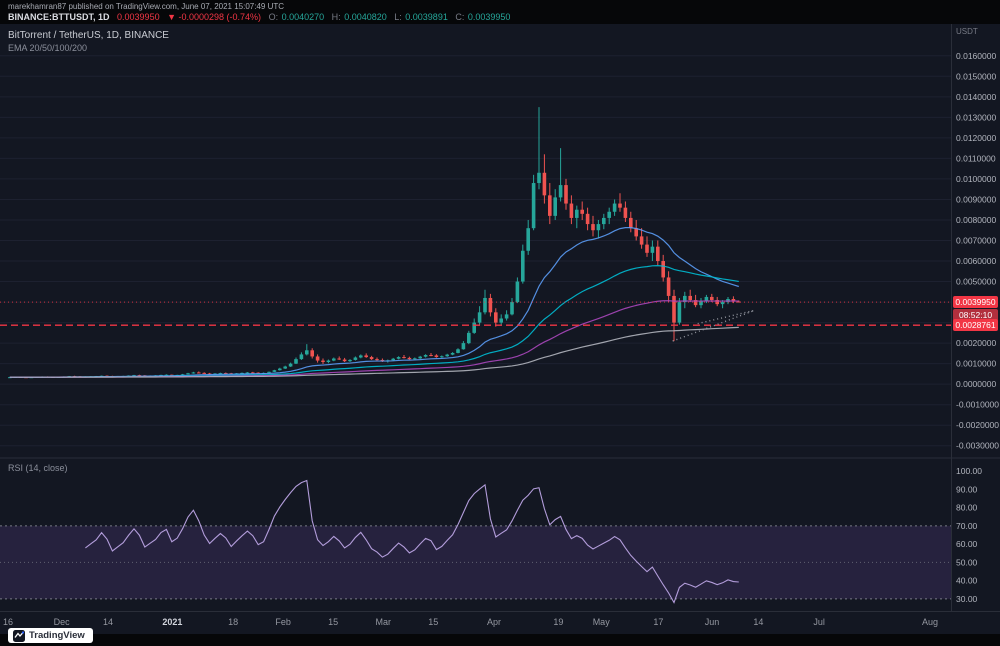  Describe the element at coordinates (967, 581) in the screenshot. I see `svg-text: 40.00` at that location.